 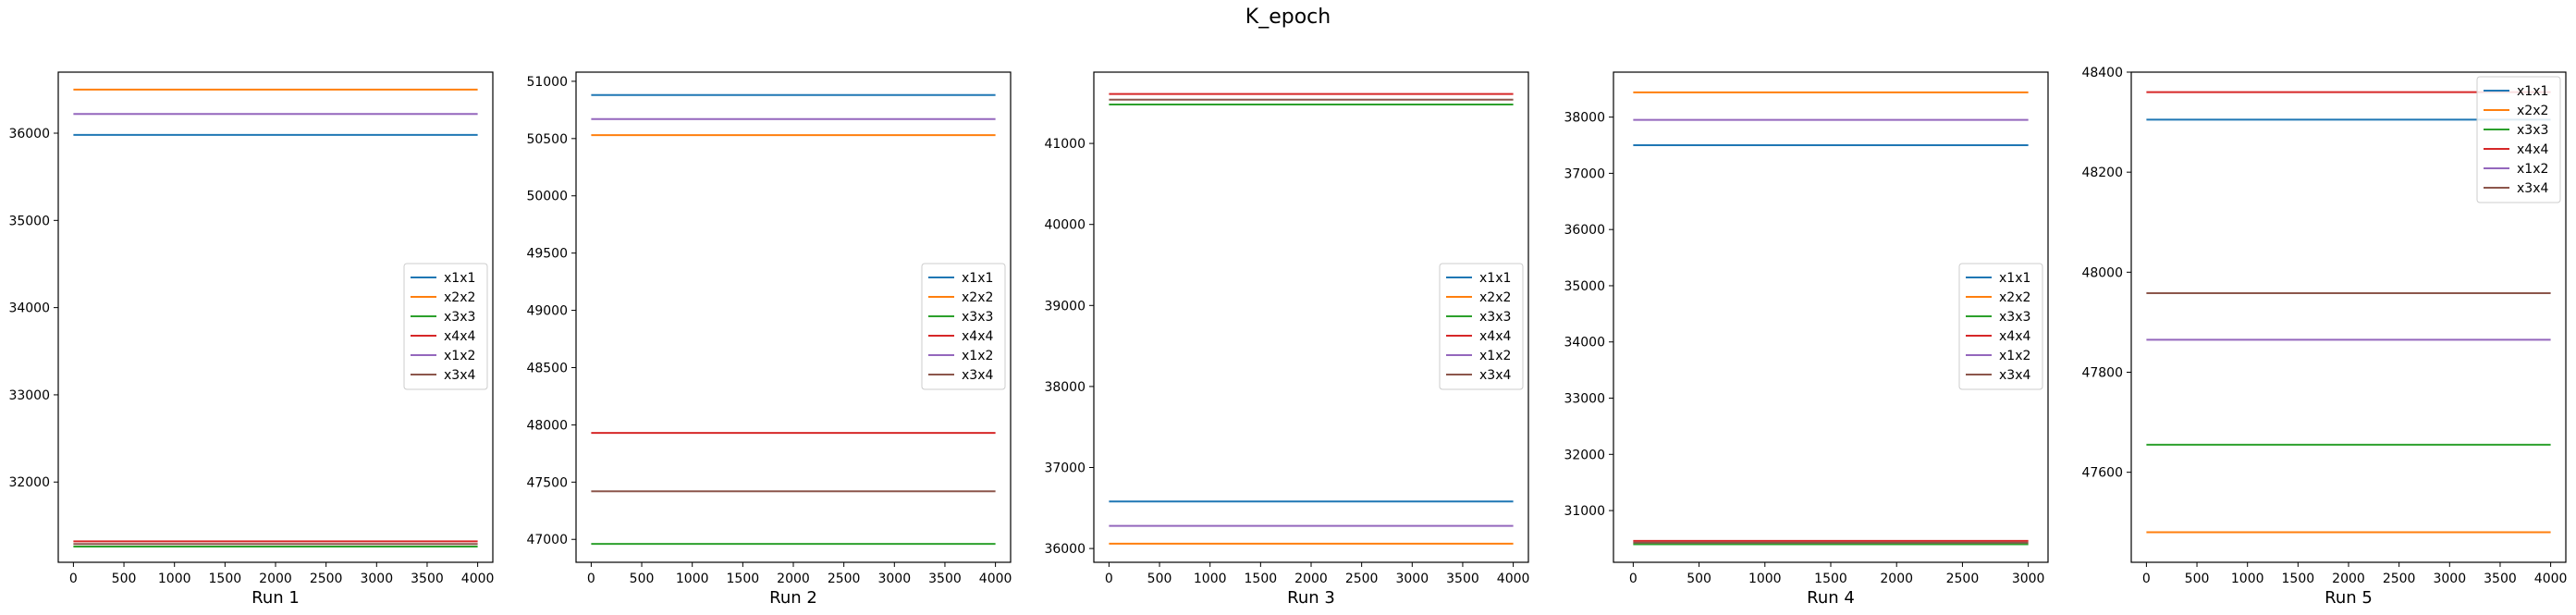 What do you see at coordinates (1288, 17) in the screenshot?
I see `figure-title: K_epoch` at bounding box center [1288, 17].